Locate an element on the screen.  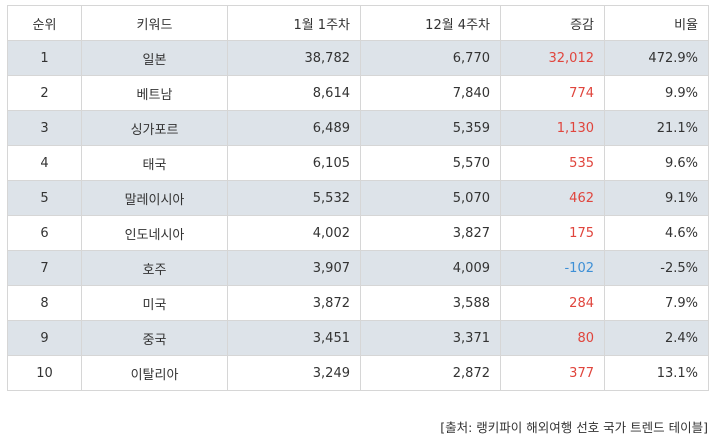
cell-ratio: 2.4% is located at coordinates (656, 338).